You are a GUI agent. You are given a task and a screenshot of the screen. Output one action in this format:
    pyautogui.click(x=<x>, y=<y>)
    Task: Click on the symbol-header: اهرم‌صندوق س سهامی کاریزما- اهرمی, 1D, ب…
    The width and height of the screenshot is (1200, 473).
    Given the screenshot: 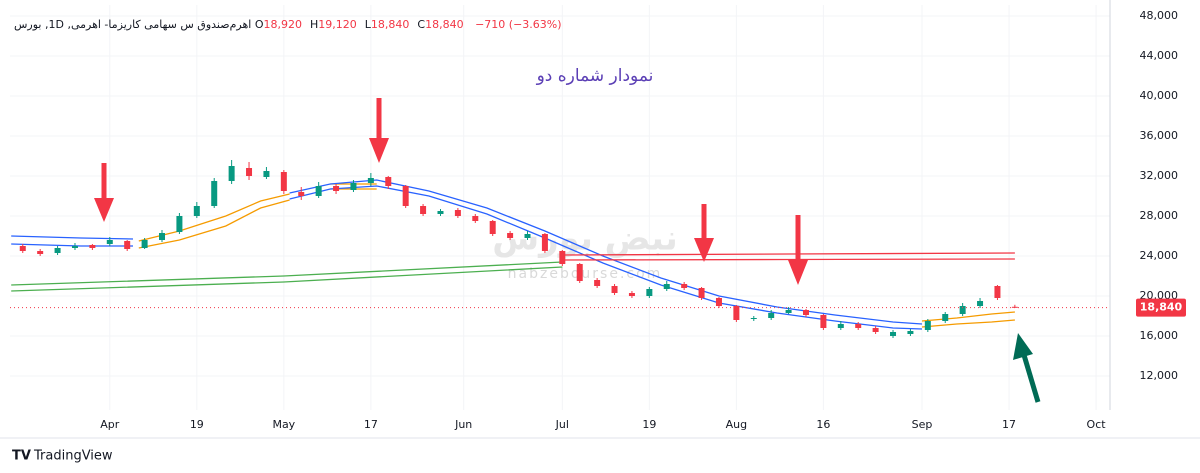 What is the action you would take?
    pyautogui.click(x=292, y=24)
    